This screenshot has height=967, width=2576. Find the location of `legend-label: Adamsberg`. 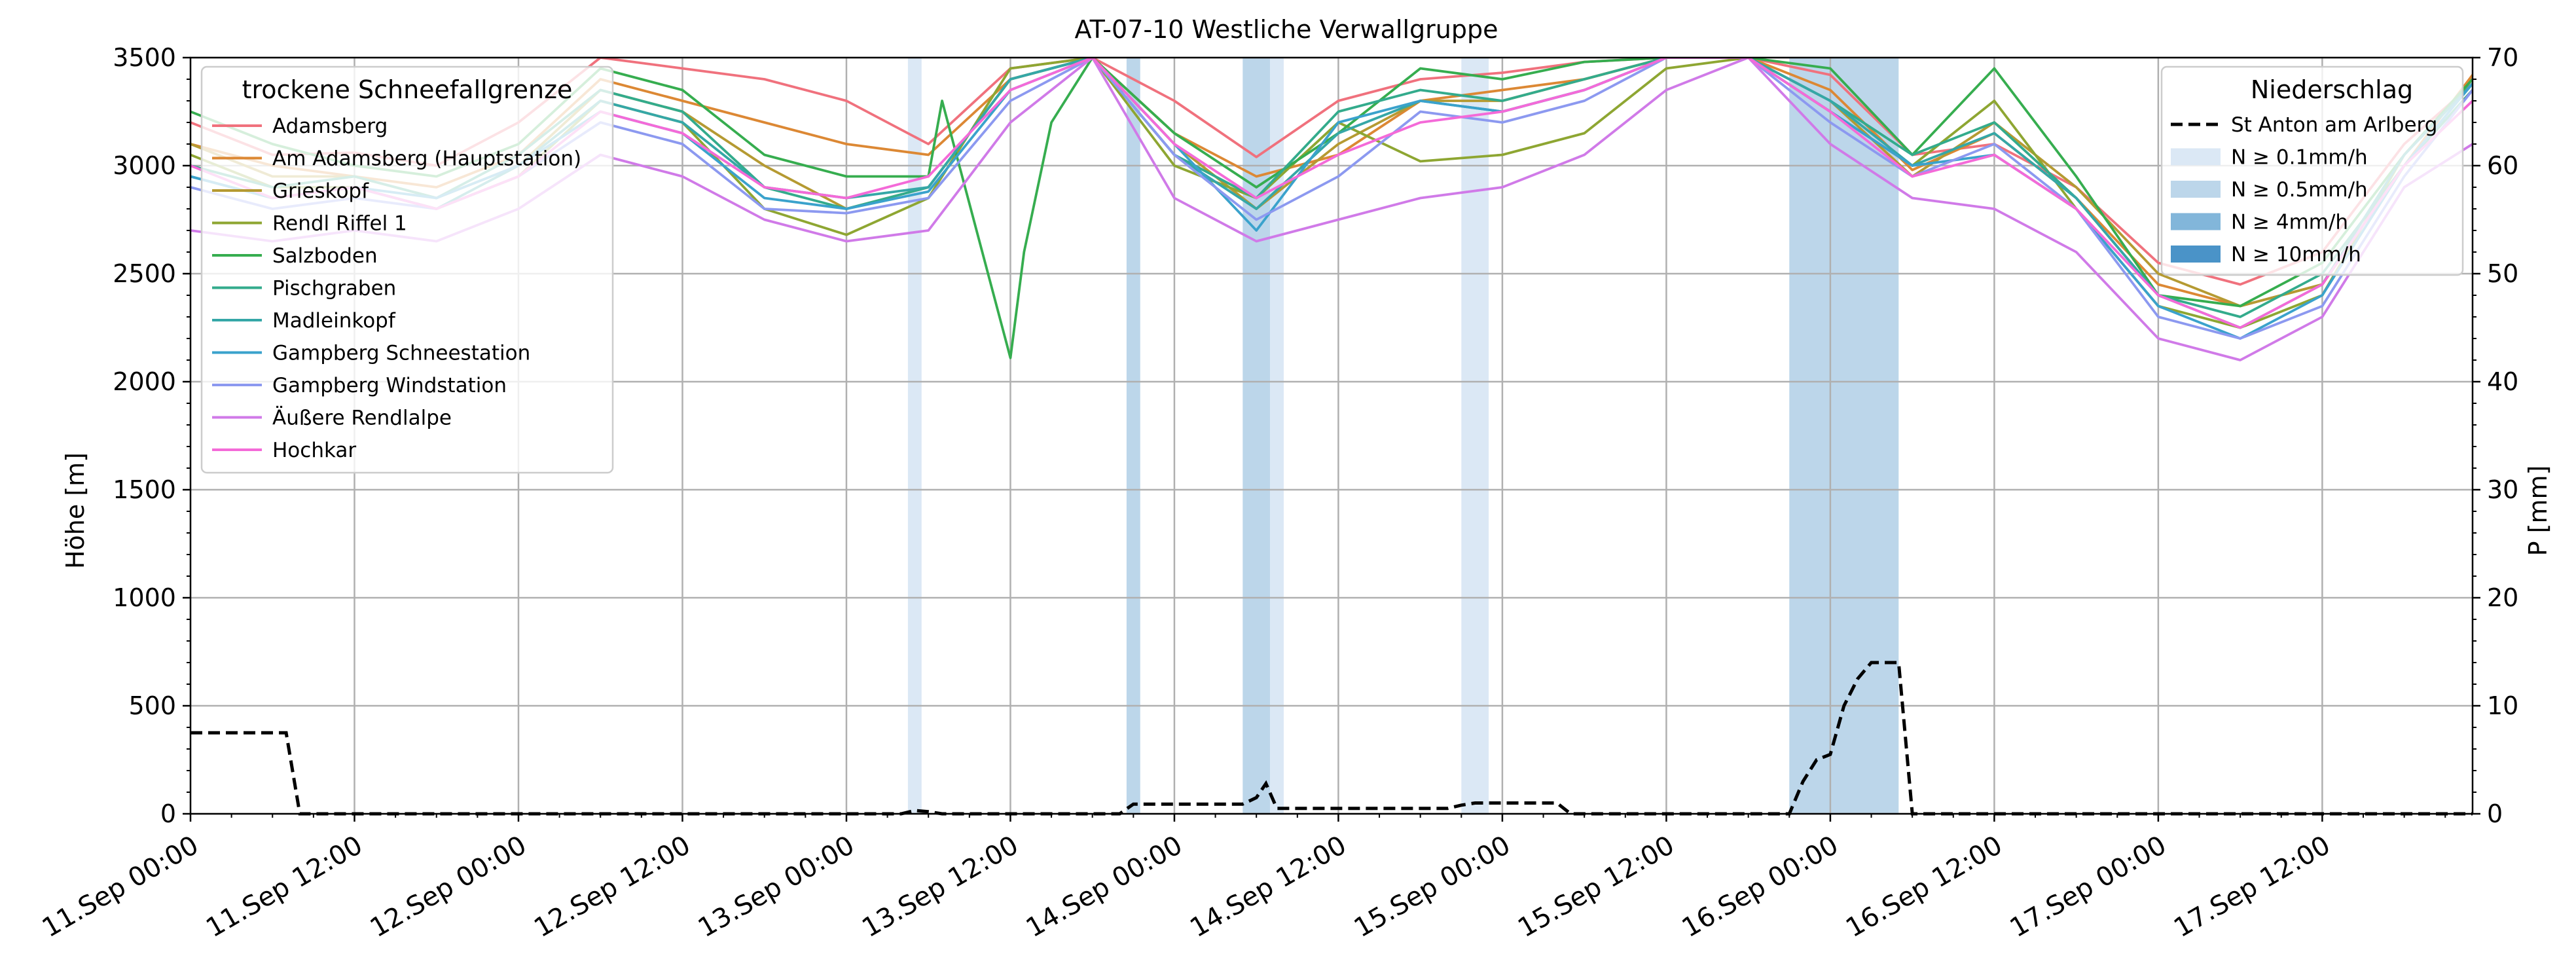

legend-label: Adamsberg is located at coordinates (330, 127).